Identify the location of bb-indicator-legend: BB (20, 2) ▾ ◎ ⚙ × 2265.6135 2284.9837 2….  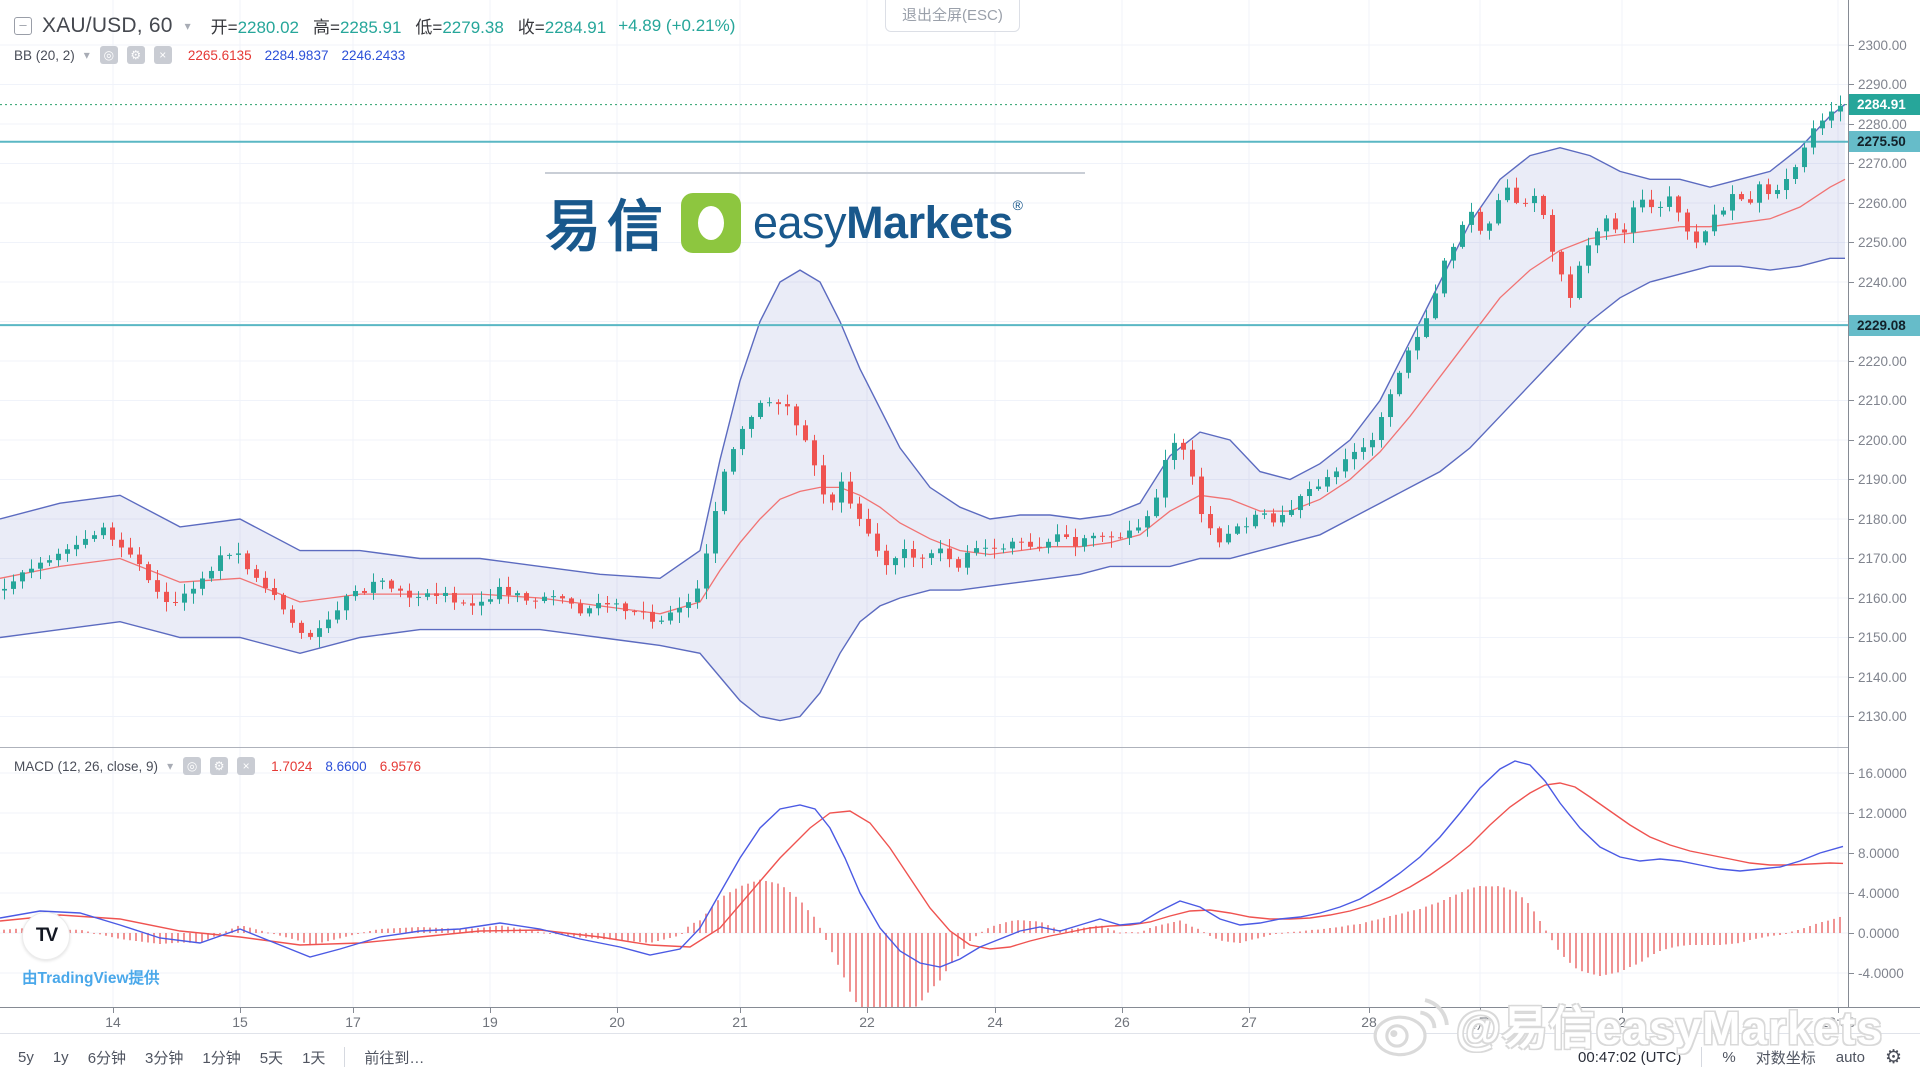
(209, 55).